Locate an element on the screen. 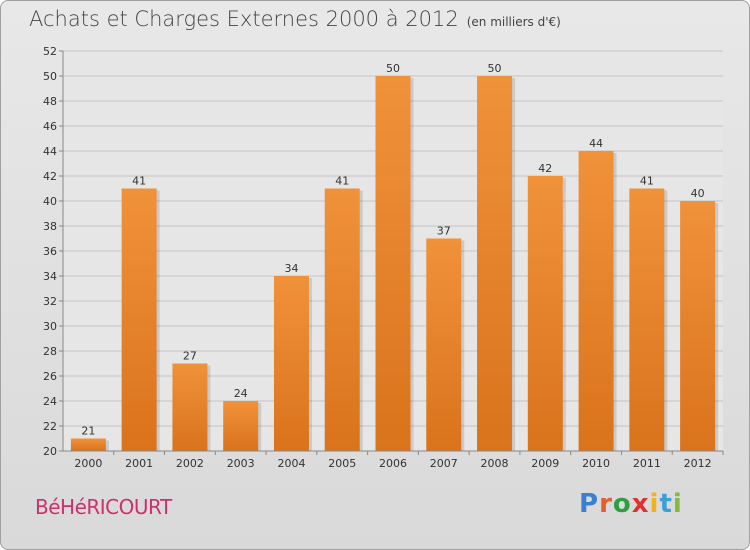 The width and height of the screenshot is (750, 550). title-main: Achats et Charges Externes 2000 à 2012 is located at coordinates (244, 19).